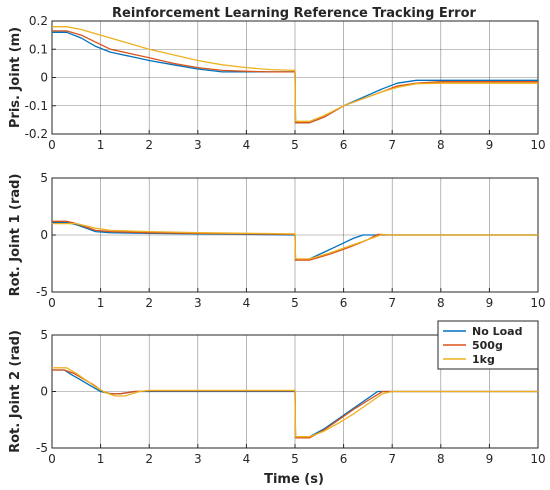  Describe the element at coordinates (294, 479) in the screenshot. I see `x-axis-label: Time (s)` at that location.